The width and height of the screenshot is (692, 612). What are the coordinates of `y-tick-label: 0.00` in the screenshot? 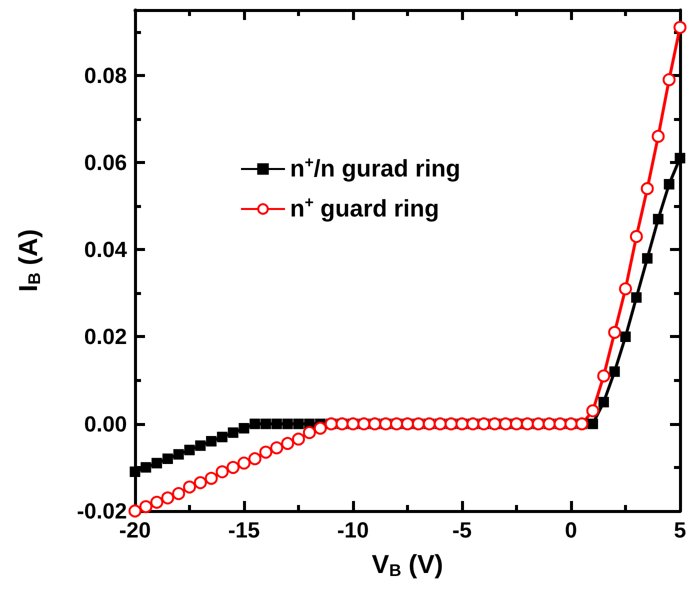 It's located at (105, 423).